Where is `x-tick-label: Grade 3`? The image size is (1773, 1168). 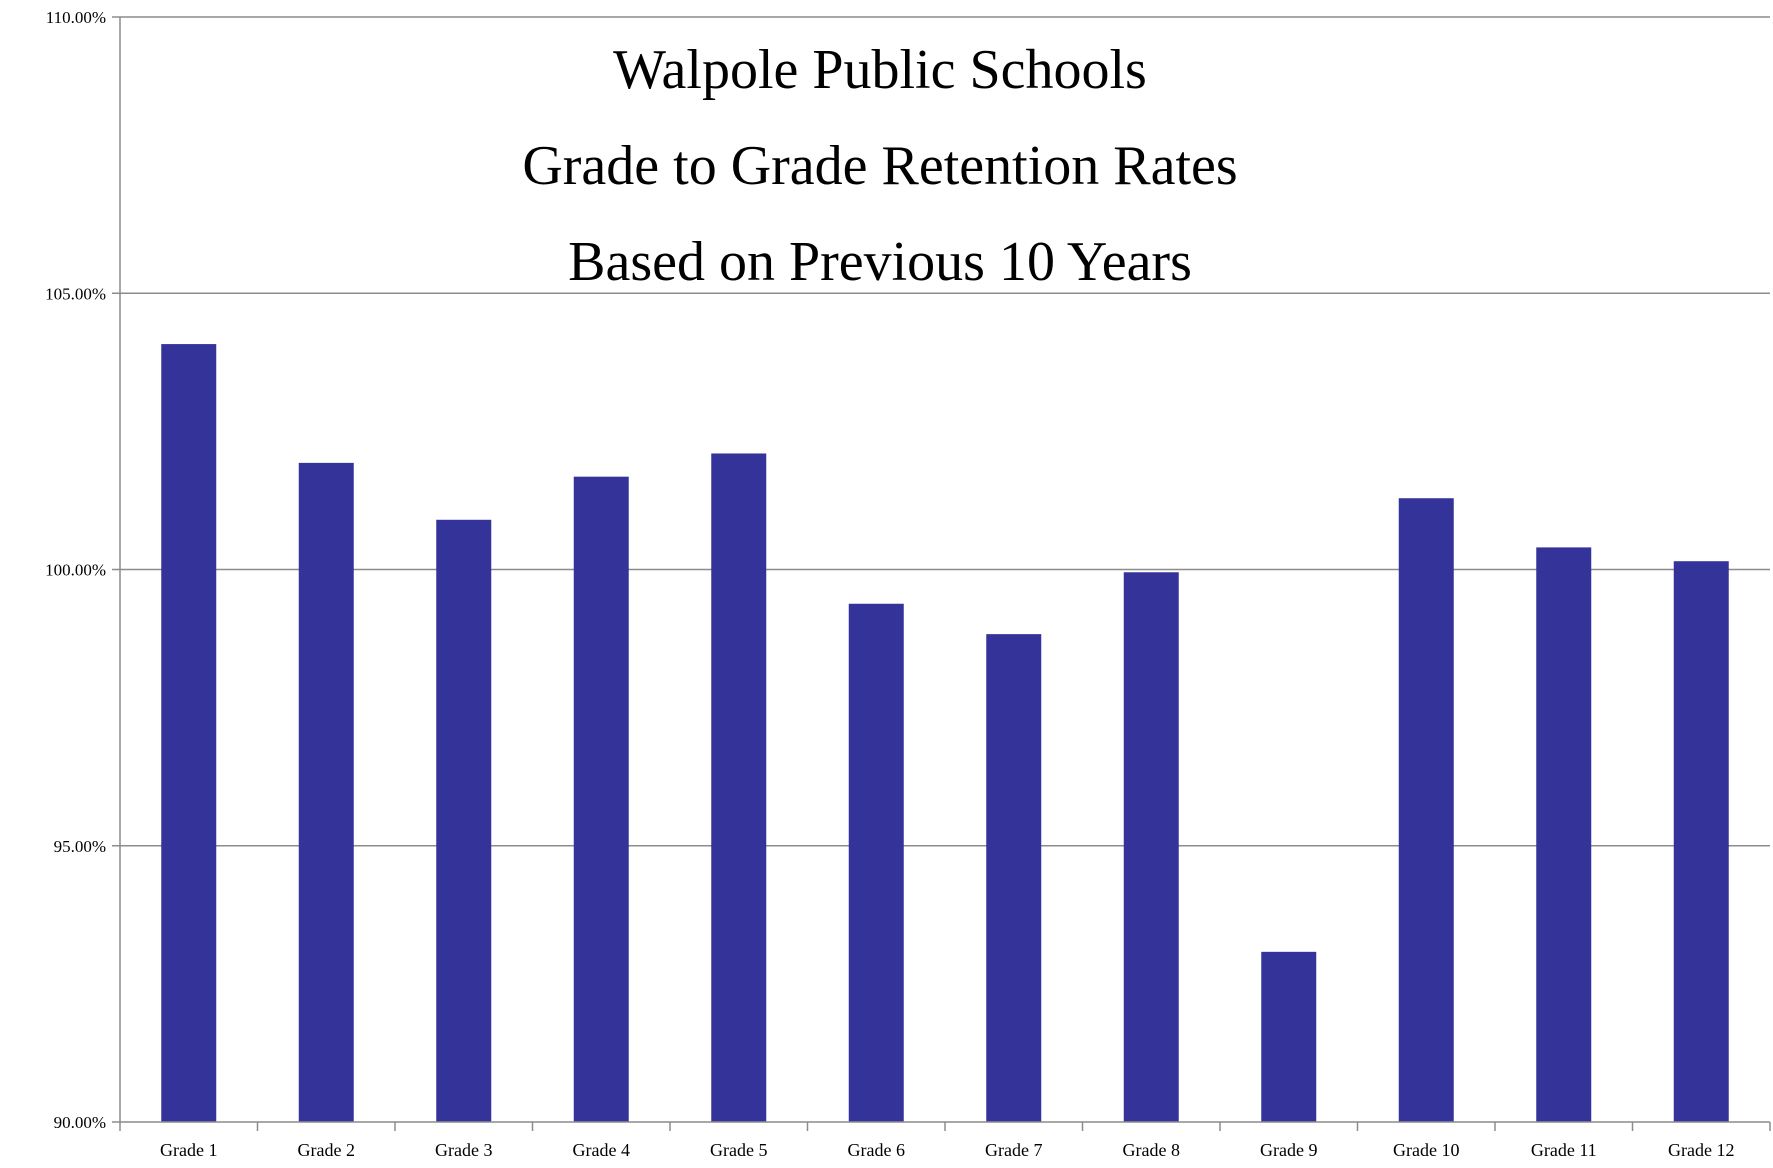
x-tick-label: Grade 3 is located at coordinates (463, 1150).